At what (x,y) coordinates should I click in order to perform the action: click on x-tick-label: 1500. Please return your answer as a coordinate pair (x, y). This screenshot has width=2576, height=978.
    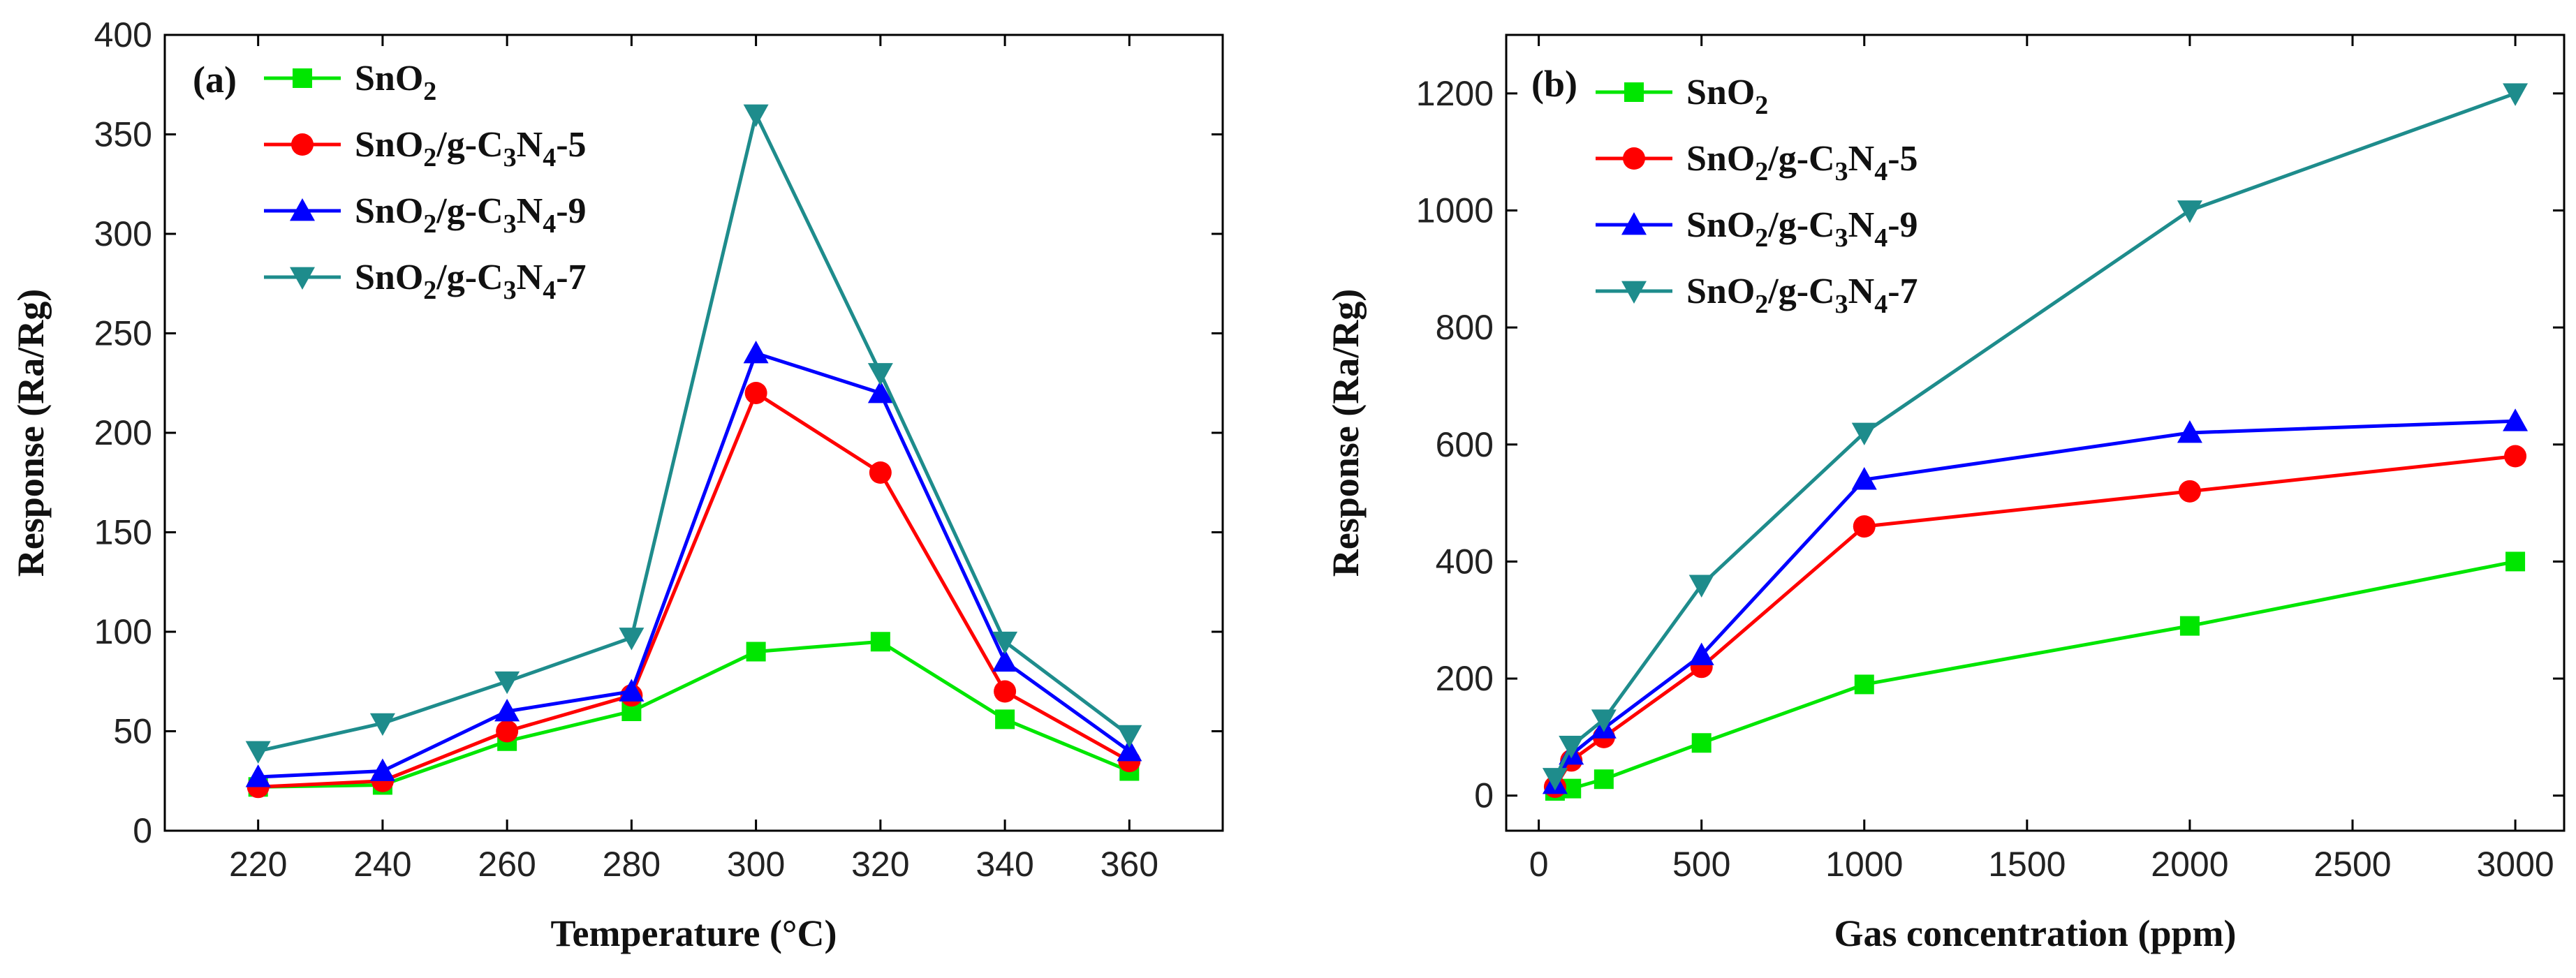
    Looking at the image, I should click on (2027, 865).